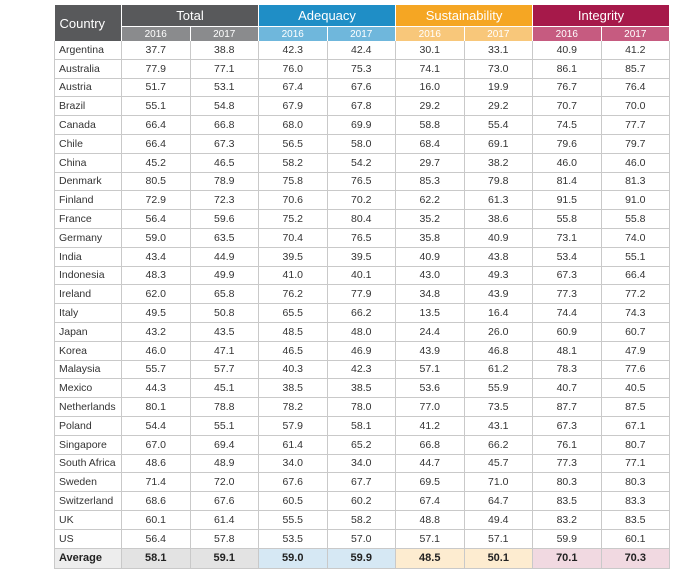 This screenshot has width=700, height=569. What do you see at coordinates (636, 294) in the screenshot?
I see `score-cell: 77.2` at bounding box center [636, 294].